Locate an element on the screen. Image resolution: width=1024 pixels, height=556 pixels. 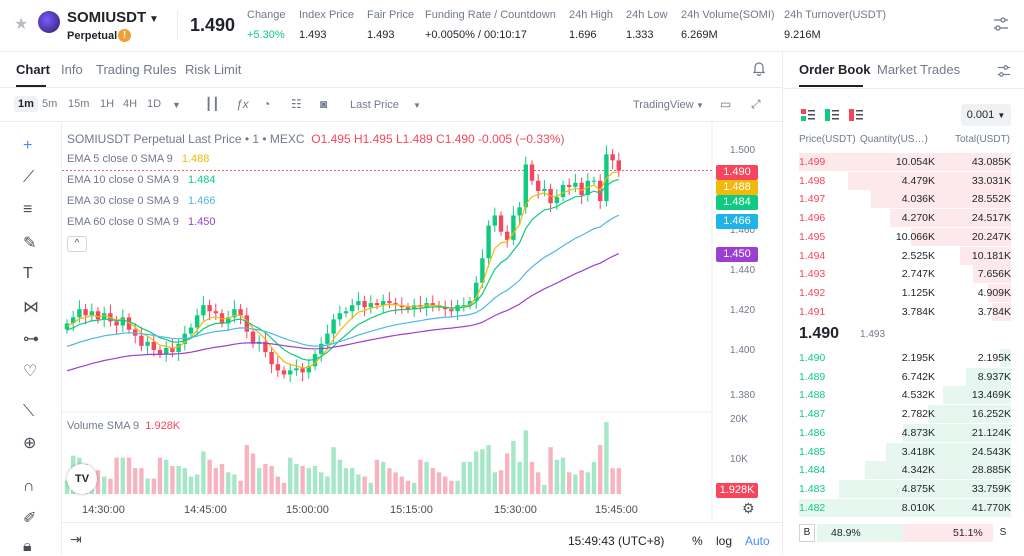
favorites-heart-icon: ♡ is located at coordinates (30, 371).